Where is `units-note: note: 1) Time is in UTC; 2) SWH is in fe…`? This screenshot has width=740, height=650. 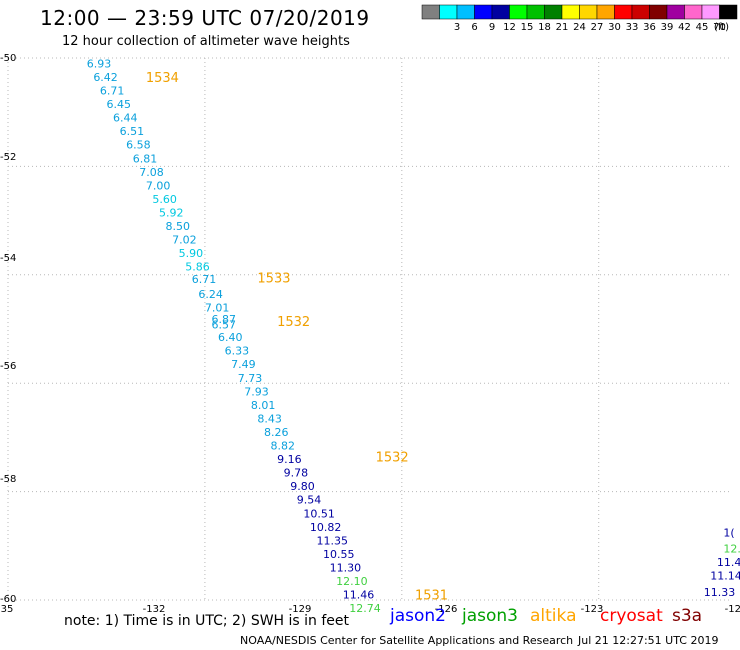 units-note: note: 1) Time is in UTC; 2) SWH is in fe… is located at coordinates (207, 621).